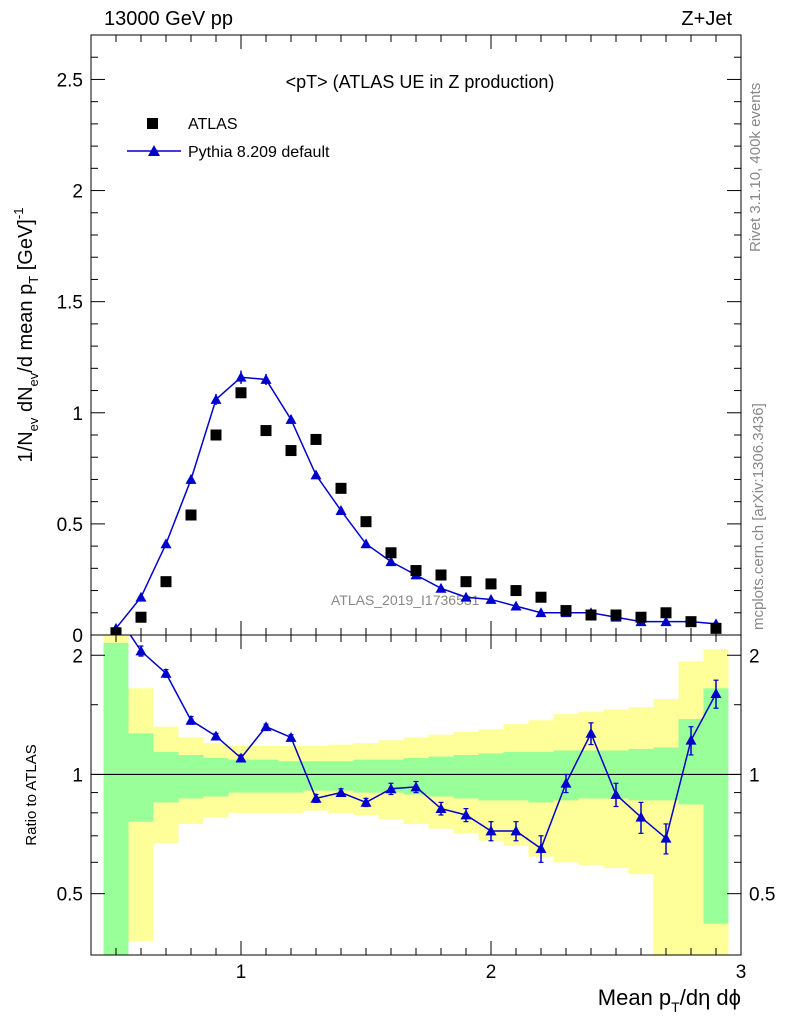 The image size is (786, 1024). I want to click on ratio-xlabel: Mean pT/dη dϕ, so click(669, 1000).